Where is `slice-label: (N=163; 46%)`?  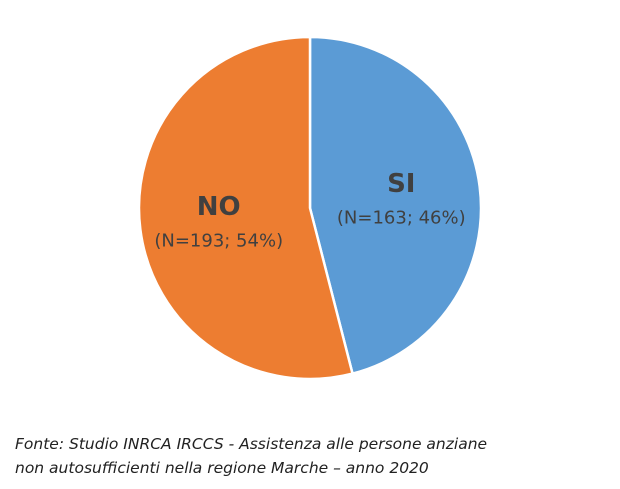
slice-label: (N=163; 46%) is located at coordinates (401, 217).